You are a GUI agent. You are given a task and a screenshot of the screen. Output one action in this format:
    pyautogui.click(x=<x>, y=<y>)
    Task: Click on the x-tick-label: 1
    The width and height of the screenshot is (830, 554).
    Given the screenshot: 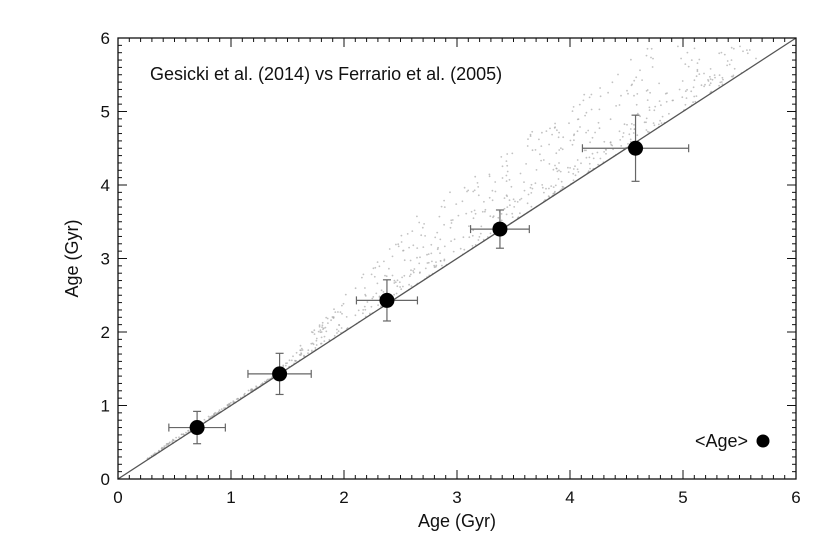 What is the action you would take?
    pyautogui.click(x=230, y=497)
    